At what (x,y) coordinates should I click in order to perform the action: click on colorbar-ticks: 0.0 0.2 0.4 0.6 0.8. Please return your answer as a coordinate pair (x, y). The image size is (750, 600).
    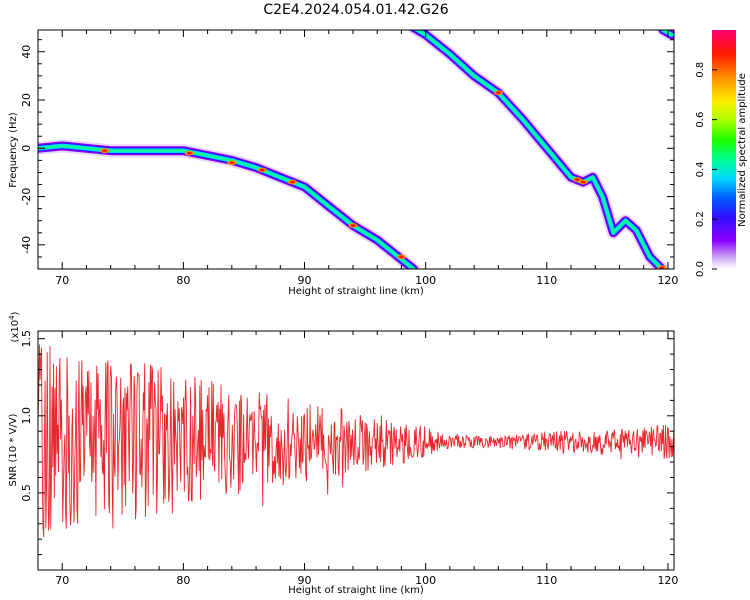
    Looking at the image, I should click on (706, 169).